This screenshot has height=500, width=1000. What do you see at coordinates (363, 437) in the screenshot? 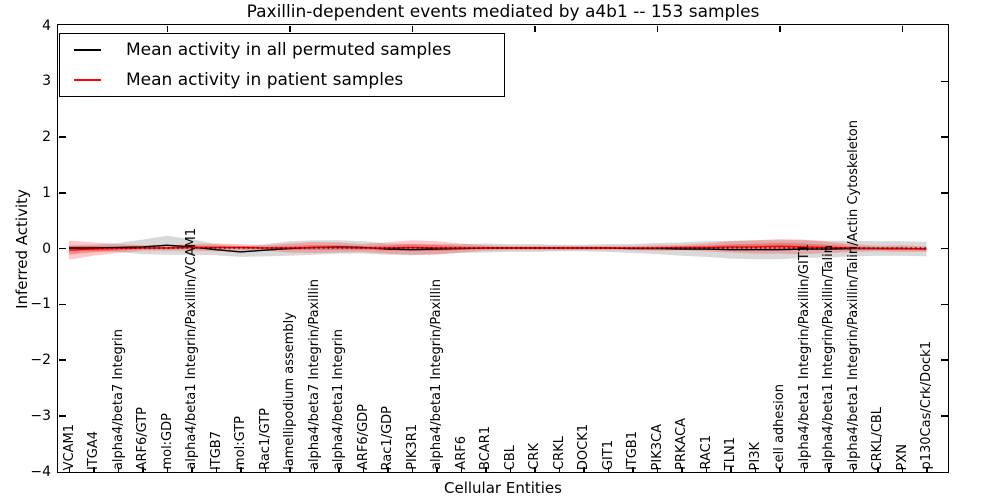
I see `x-tick-label: ARF6/GDP` at bounding box center [363, 437].